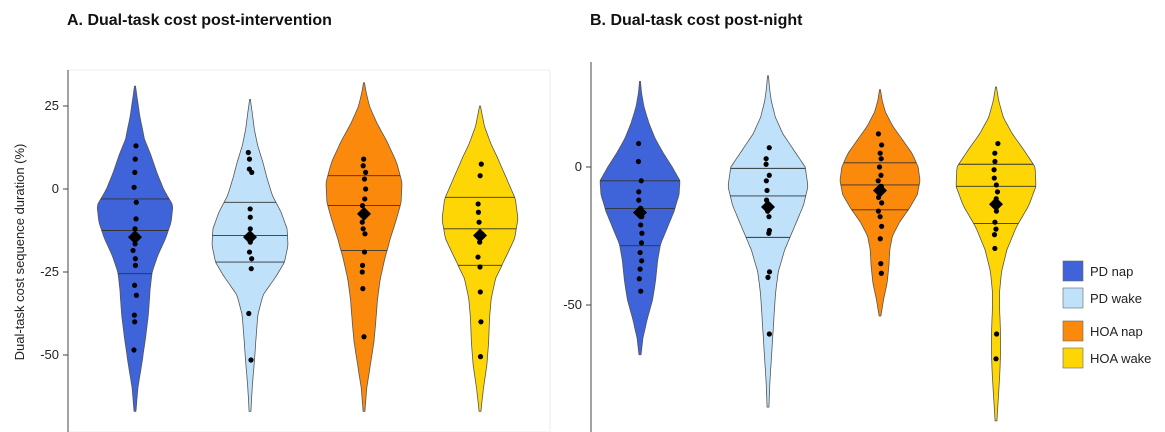 This screenshot has width=1165, height=432. What do you see at coordinates (578, 166) in the screenshot?
I see `panel-b-tick-label: 0` at bounding box center [578, 166].